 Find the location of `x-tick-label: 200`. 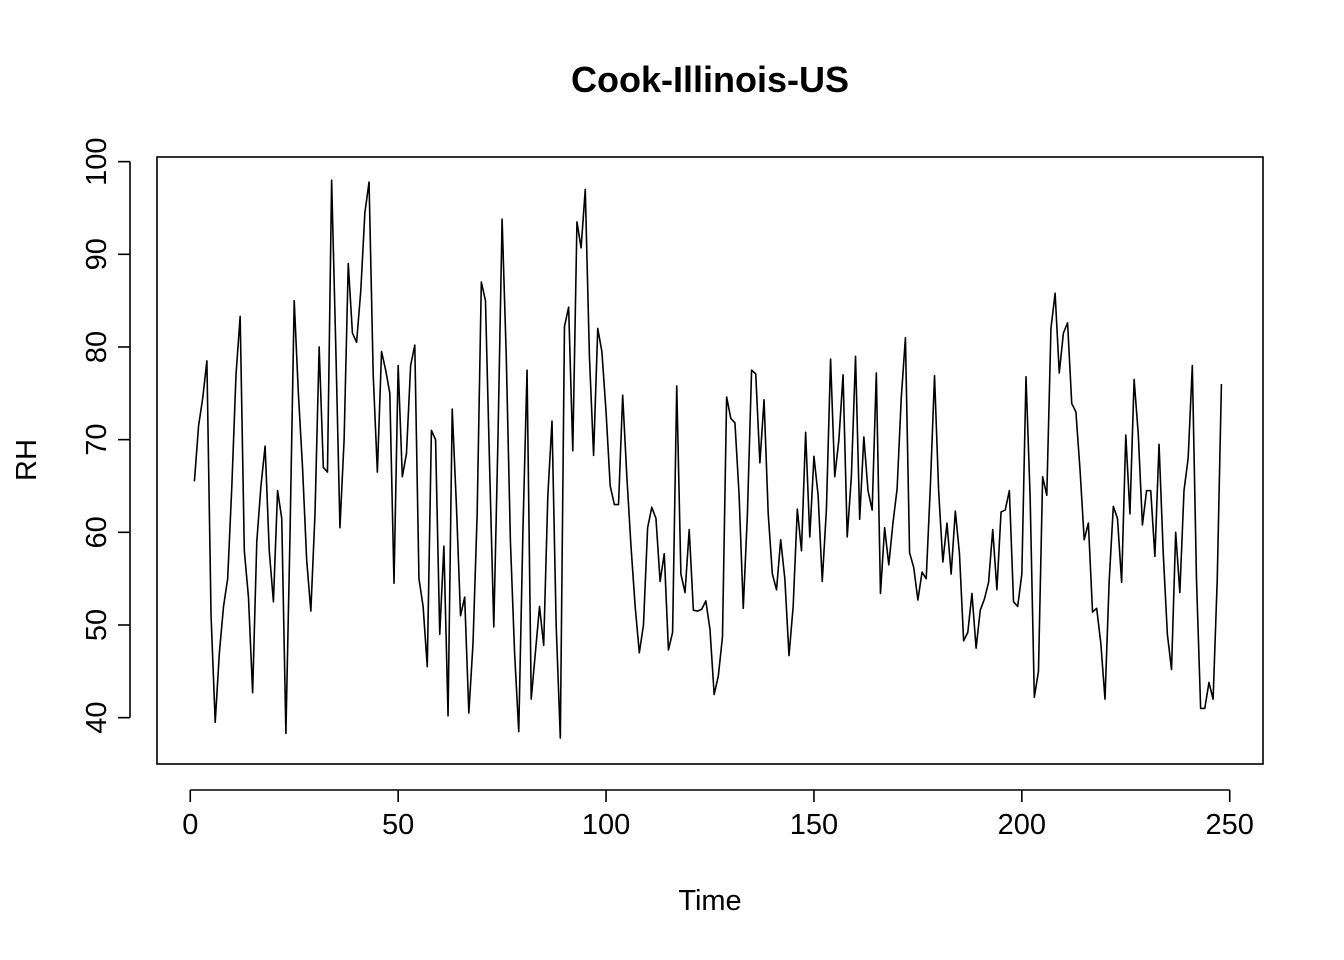

x-tick-label: 200 is located at coordinates (1022, 825).